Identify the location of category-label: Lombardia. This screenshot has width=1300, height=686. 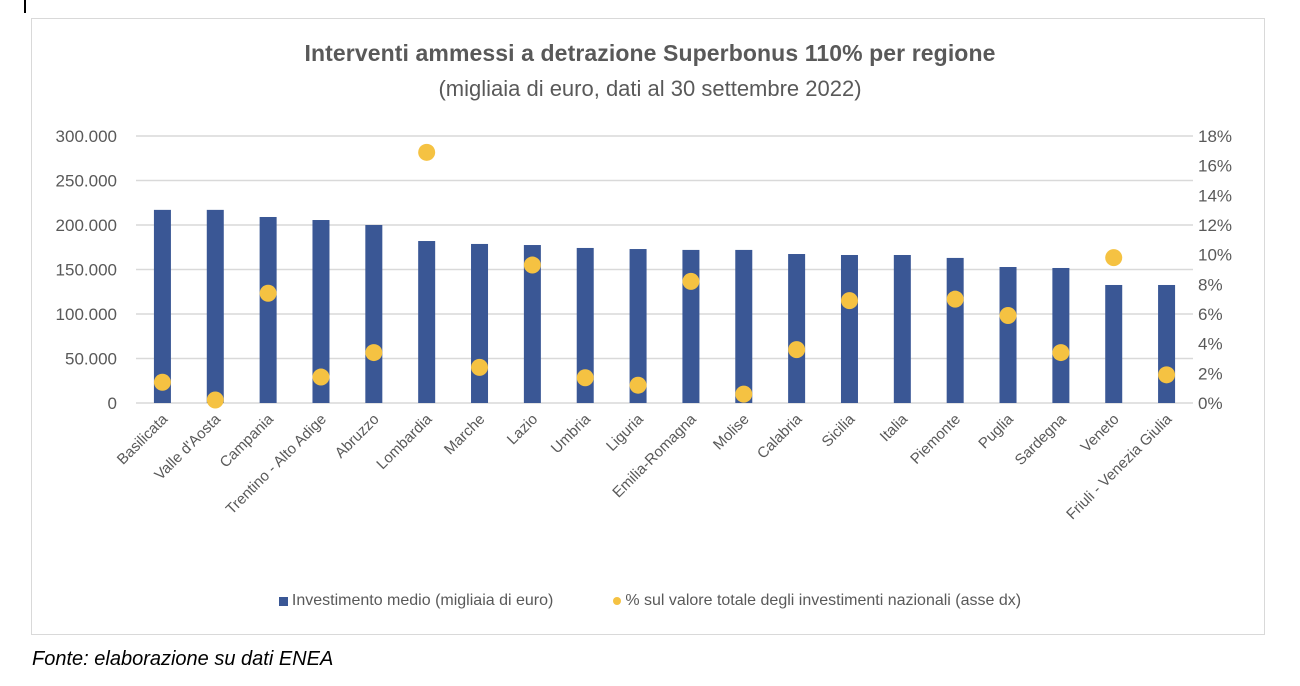
(404, 441).